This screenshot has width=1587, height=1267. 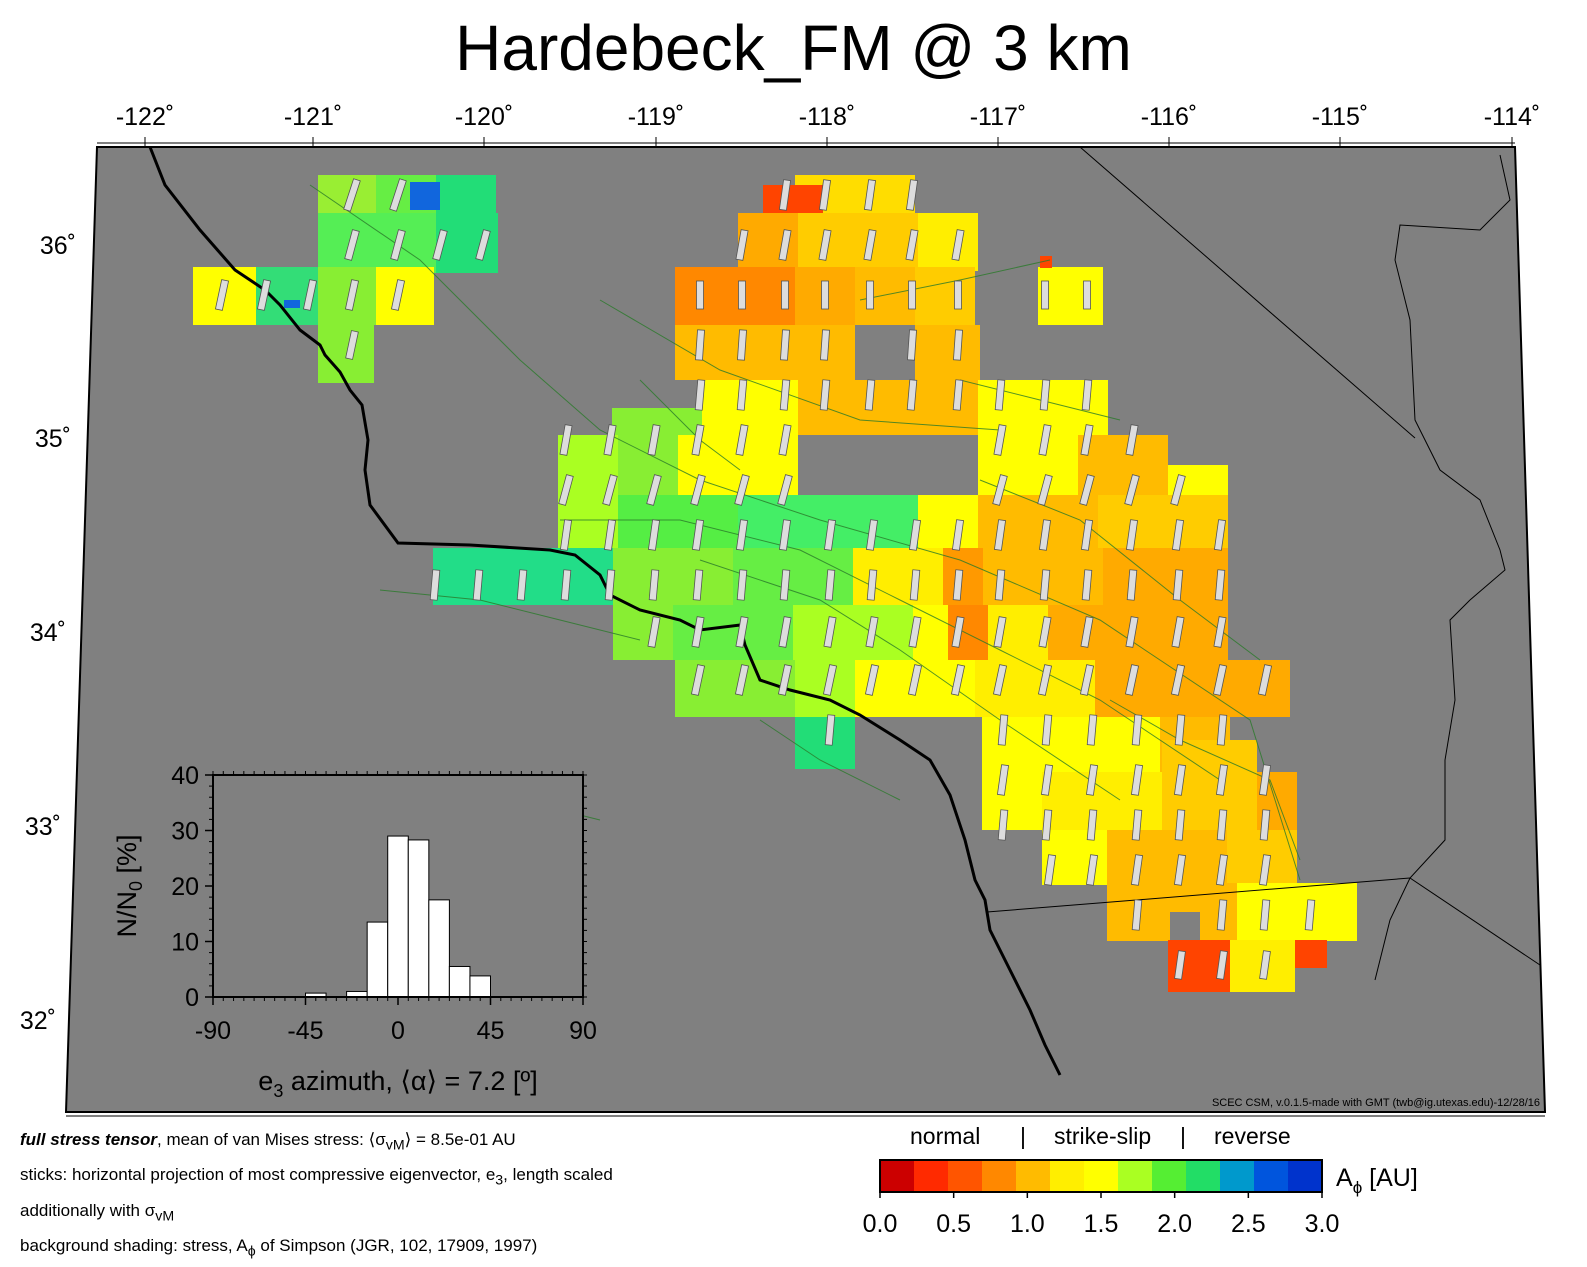 I want to click on caption-sub3: vM, so click(x=165, y=1216).